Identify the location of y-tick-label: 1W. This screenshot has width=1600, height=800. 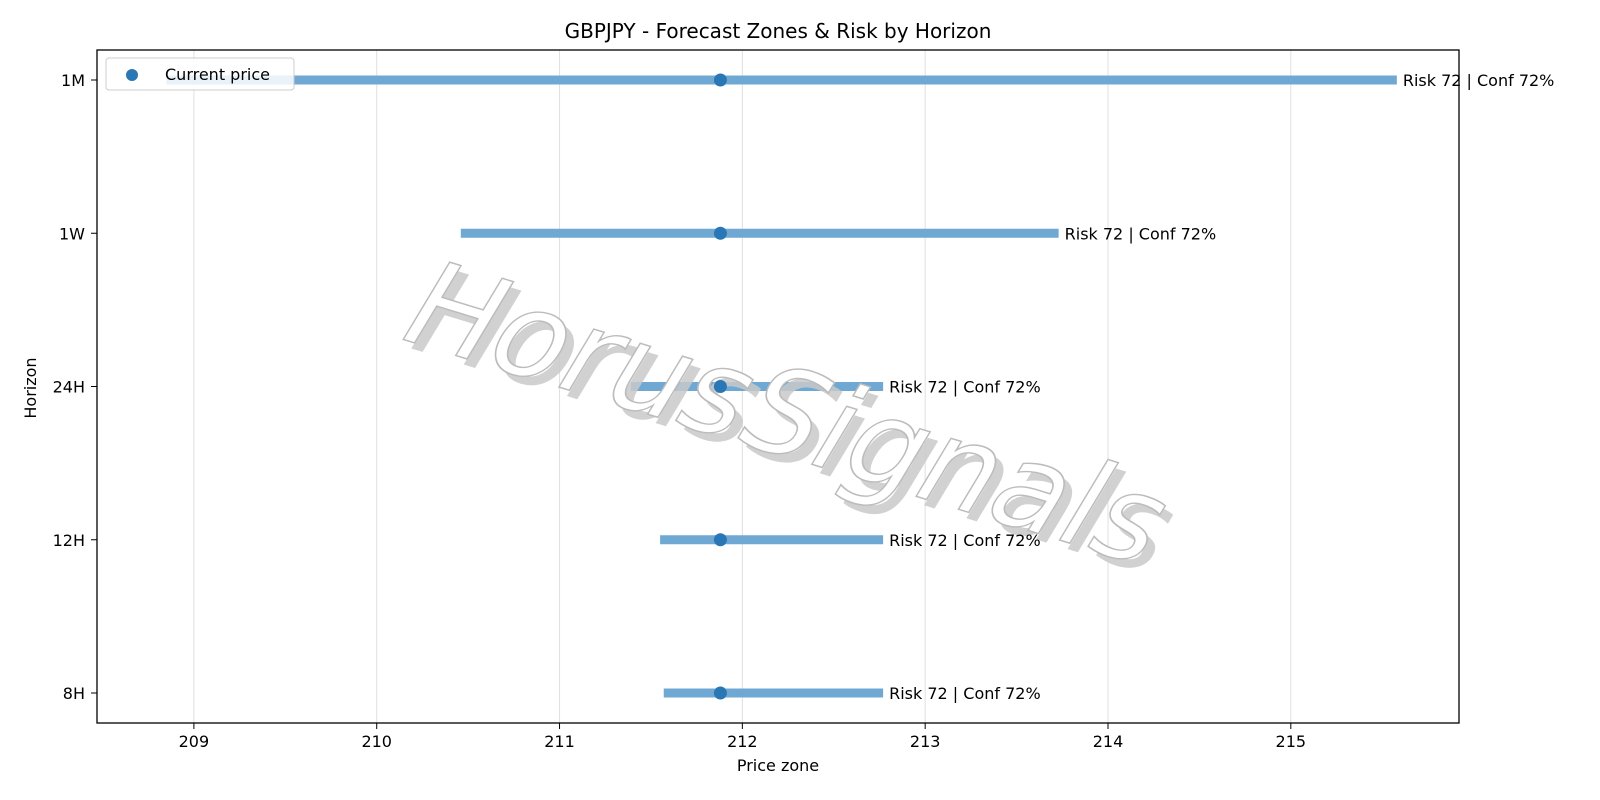
(72, 233).